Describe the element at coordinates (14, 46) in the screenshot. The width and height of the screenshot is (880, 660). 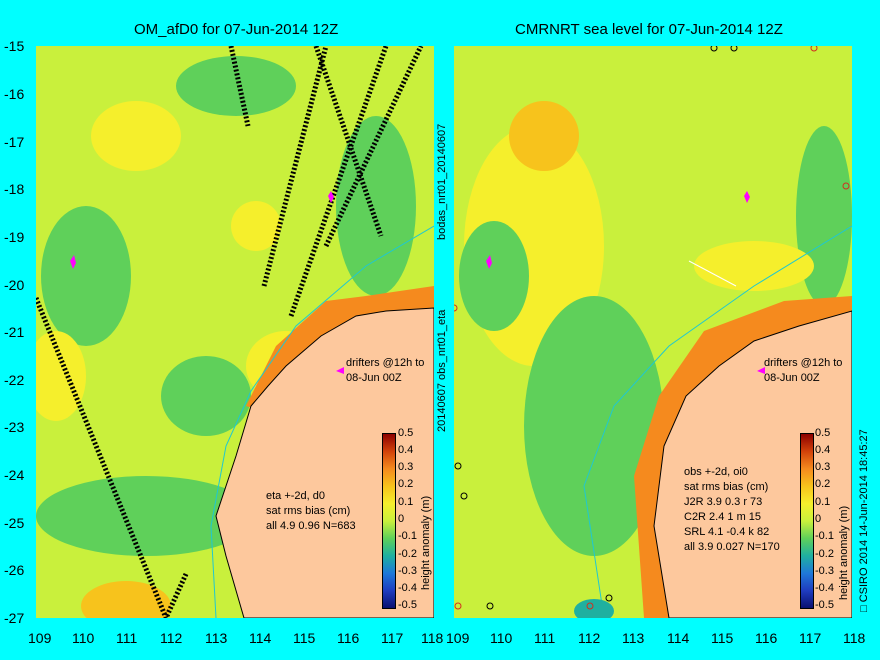
I see `y-tick: -15` at that location.